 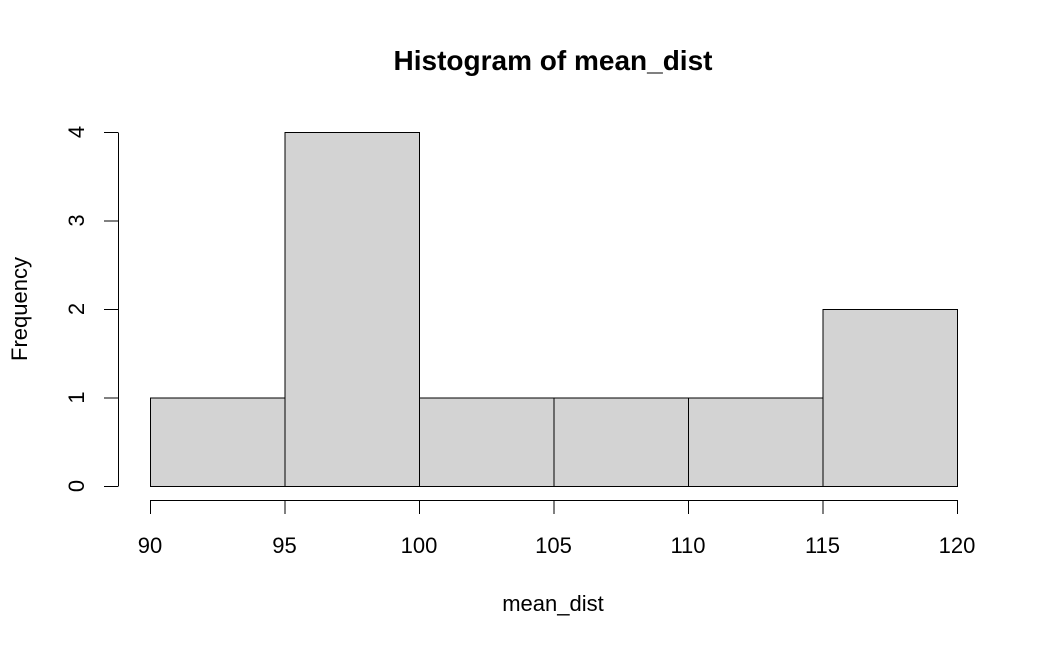 What do you see at coordinates (76, 220) in the screenshot?
I see `y-tick-label-3: 3` at bounding box center [76, 220].